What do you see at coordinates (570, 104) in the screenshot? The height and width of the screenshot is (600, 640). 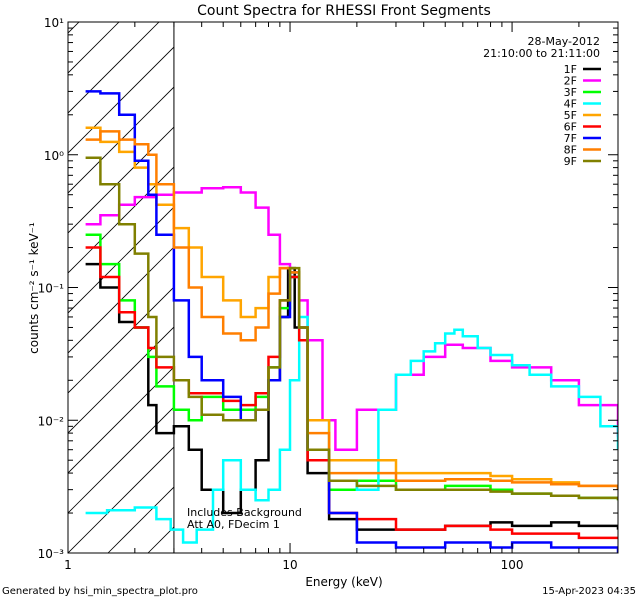 I see `legend-label-4F: 4F` at bounding box center [570, 104].